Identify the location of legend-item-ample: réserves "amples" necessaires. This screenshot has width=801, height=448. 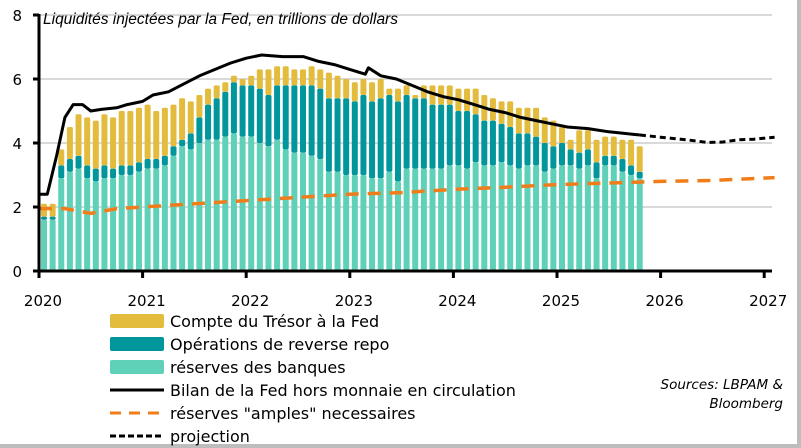
(263, 413).